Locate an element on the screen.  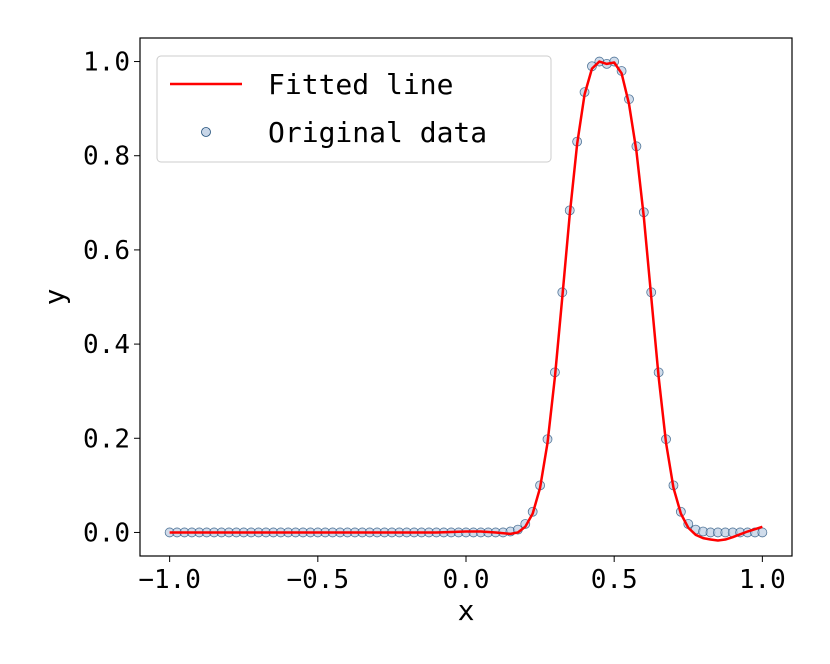
x-tick-label: 0.5 is located at coordinates (614, 580).